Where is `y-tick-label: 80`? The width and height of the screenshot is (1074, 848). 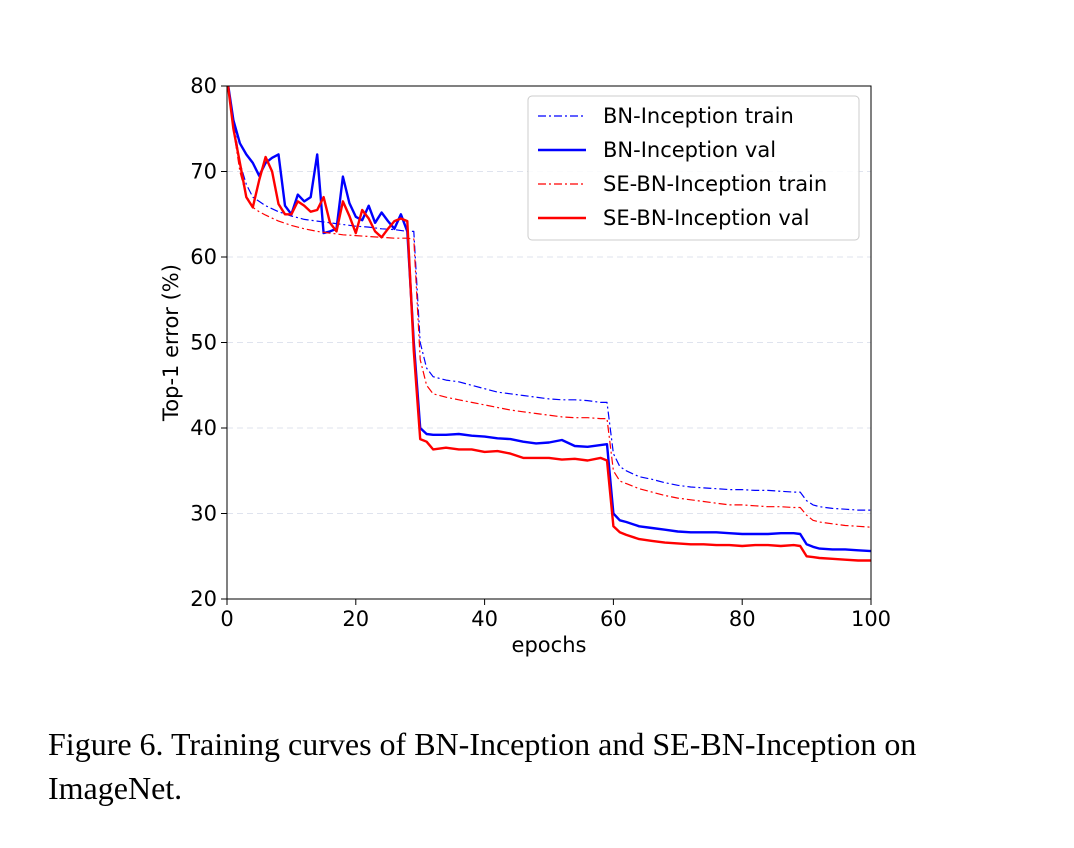
y-tick-label: 80 is located at coordinates (203, 86).